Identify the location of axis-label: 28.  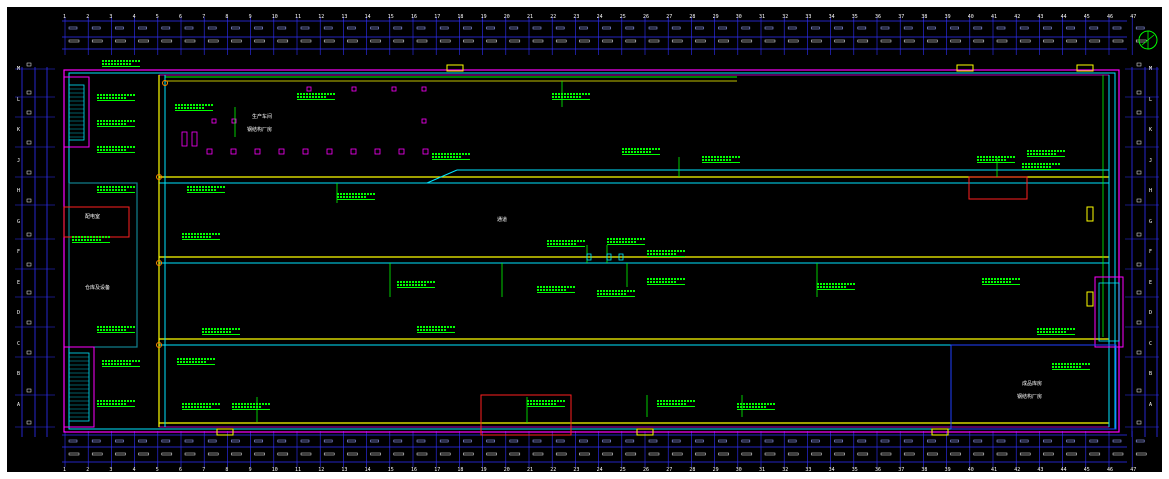
(692, 470).